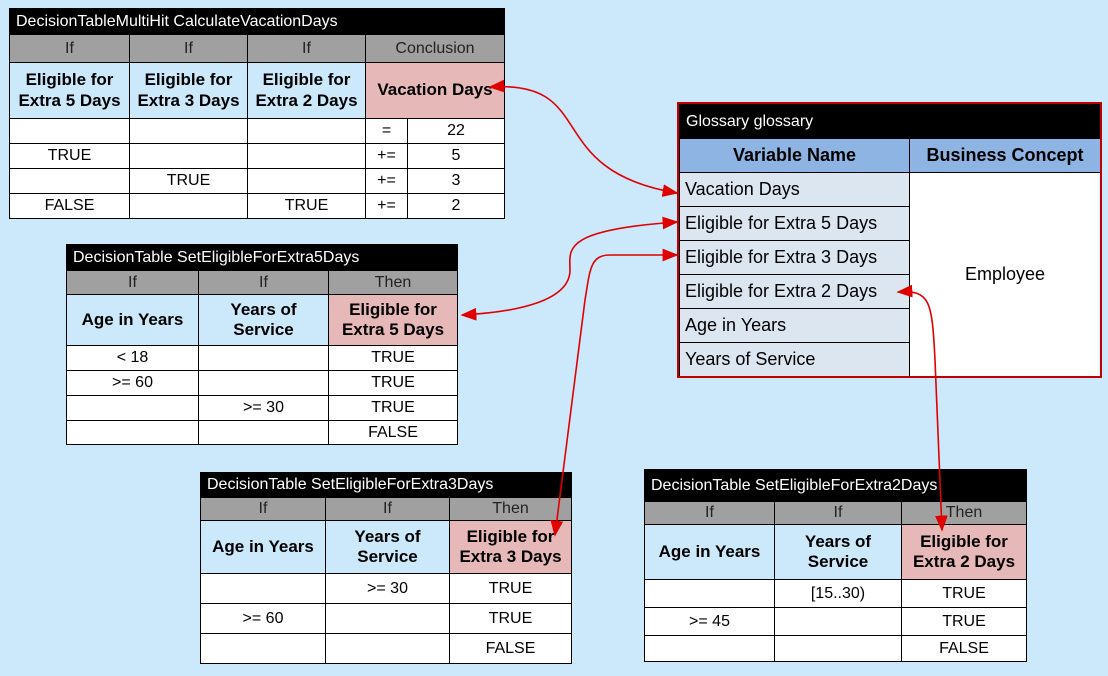 The image size is (1108, 676). What do you see at coordinates (794, 257) in the screenshot?
I see `variable-name: Eligible for Extra 3 Days` at bounding box center [794, 257].